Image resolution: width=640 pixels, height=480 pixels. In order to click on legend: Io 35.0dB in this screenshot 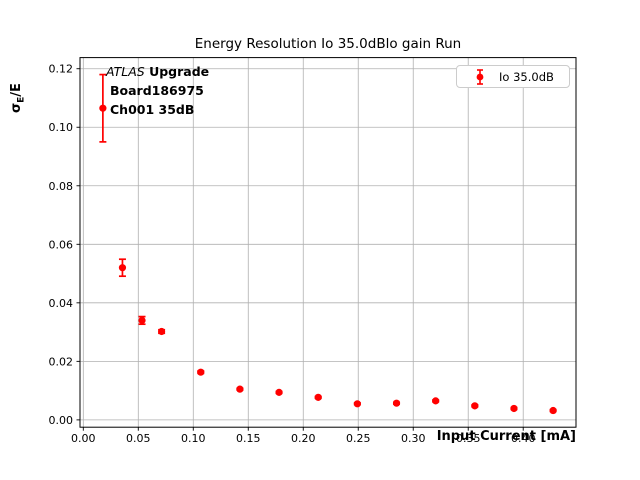, I will do `click(513, 76)`.